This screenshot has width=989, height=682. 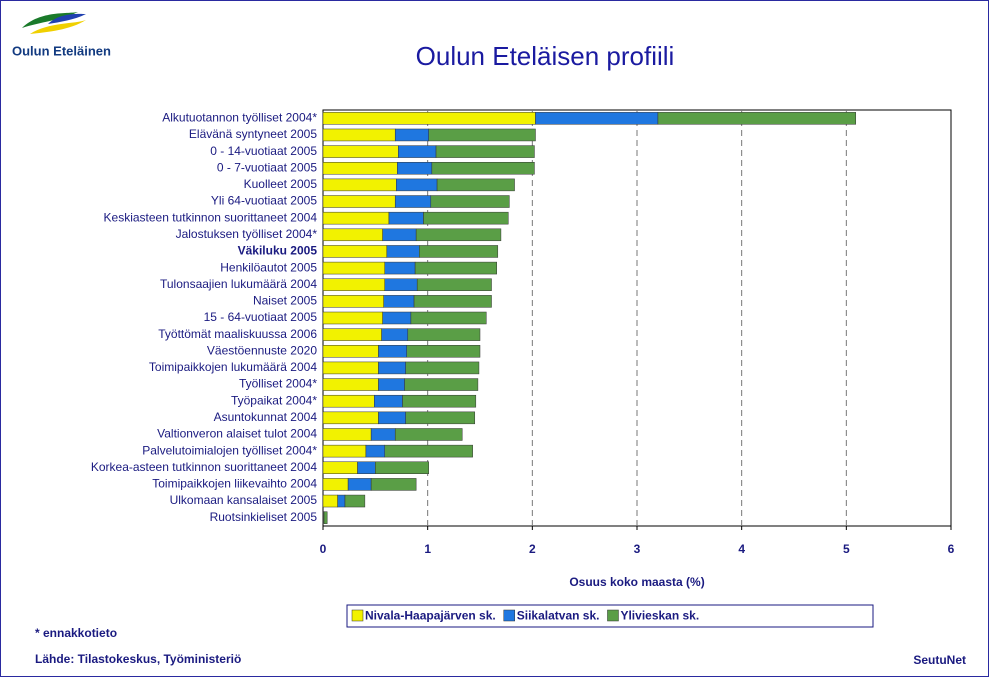 What do you see at coordinates (247, 234) in the screenshot?
I see `y-tick-label: Jalostuksen työlliset 2004*` at bounding box center [247, 234].